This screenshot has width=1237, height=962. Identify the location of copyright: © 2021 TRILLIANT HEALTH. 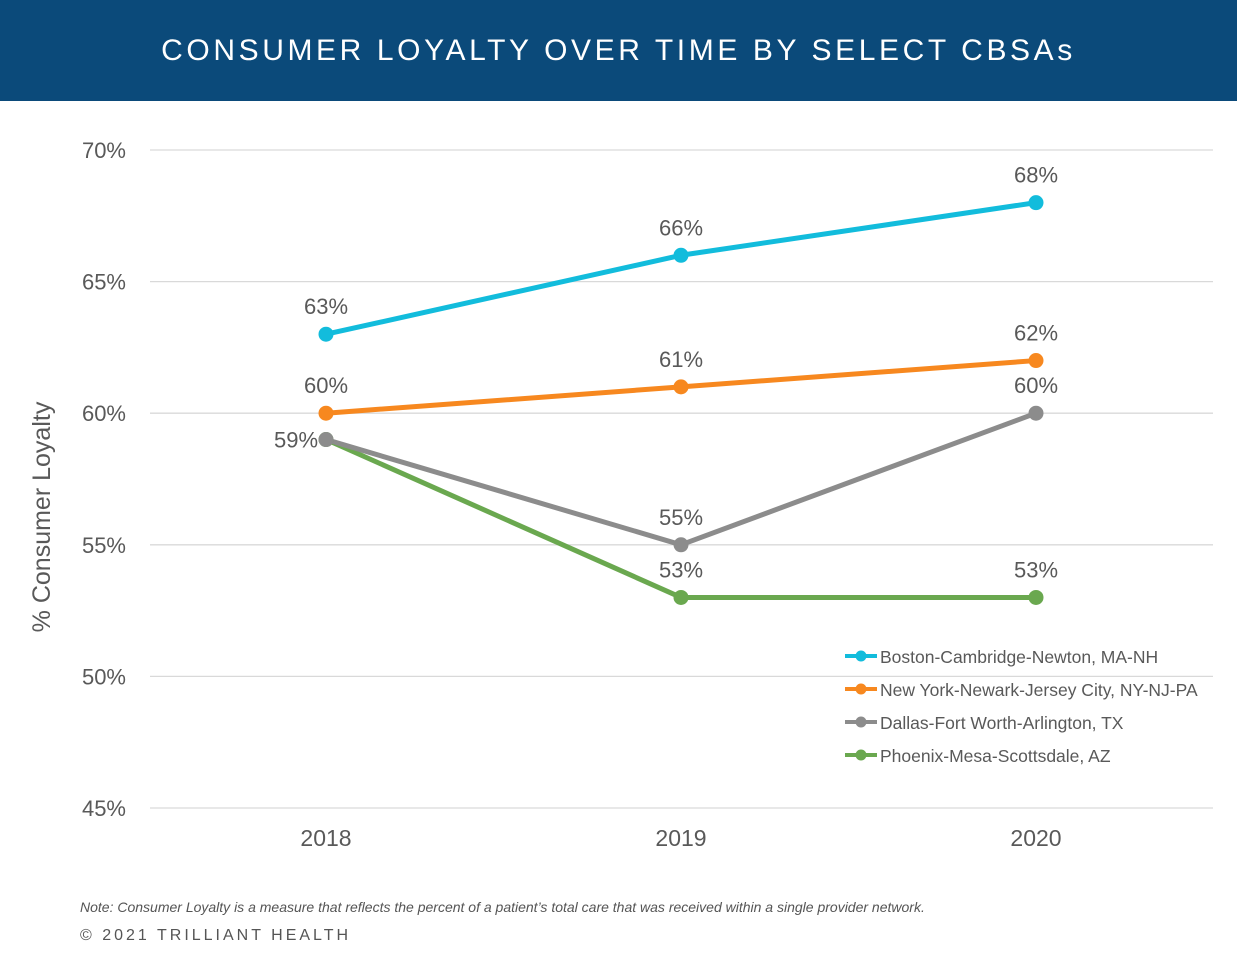
(216, 935).